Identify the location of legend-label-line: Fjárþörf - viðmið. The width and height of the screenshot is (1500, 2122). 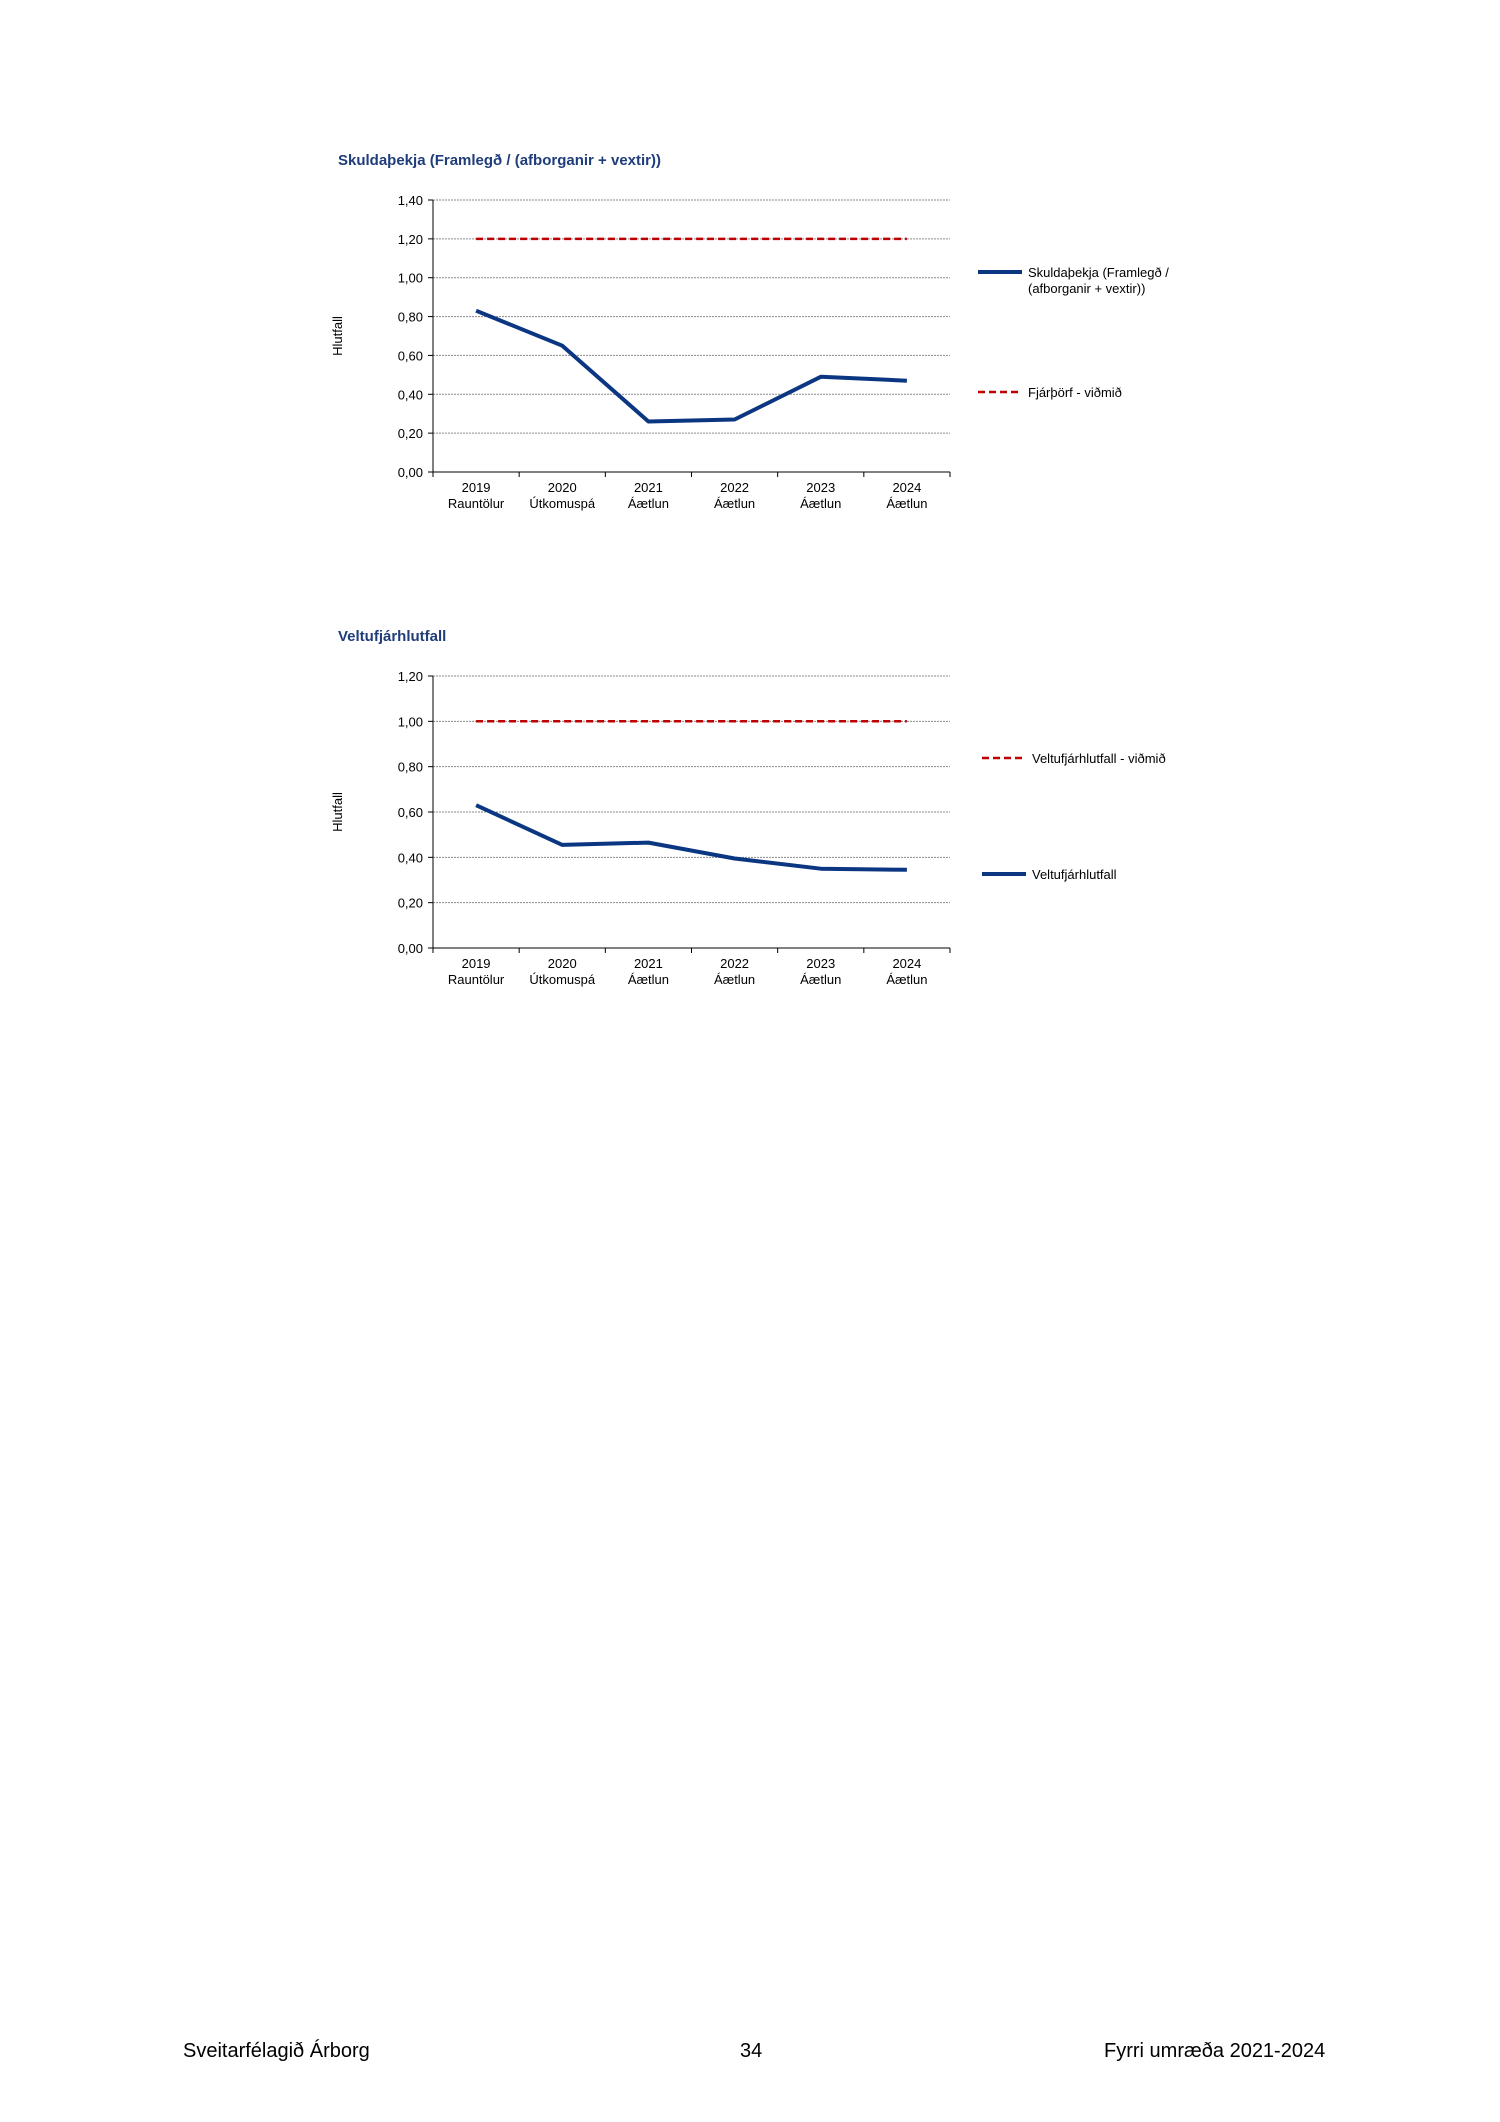
(1075, 392).